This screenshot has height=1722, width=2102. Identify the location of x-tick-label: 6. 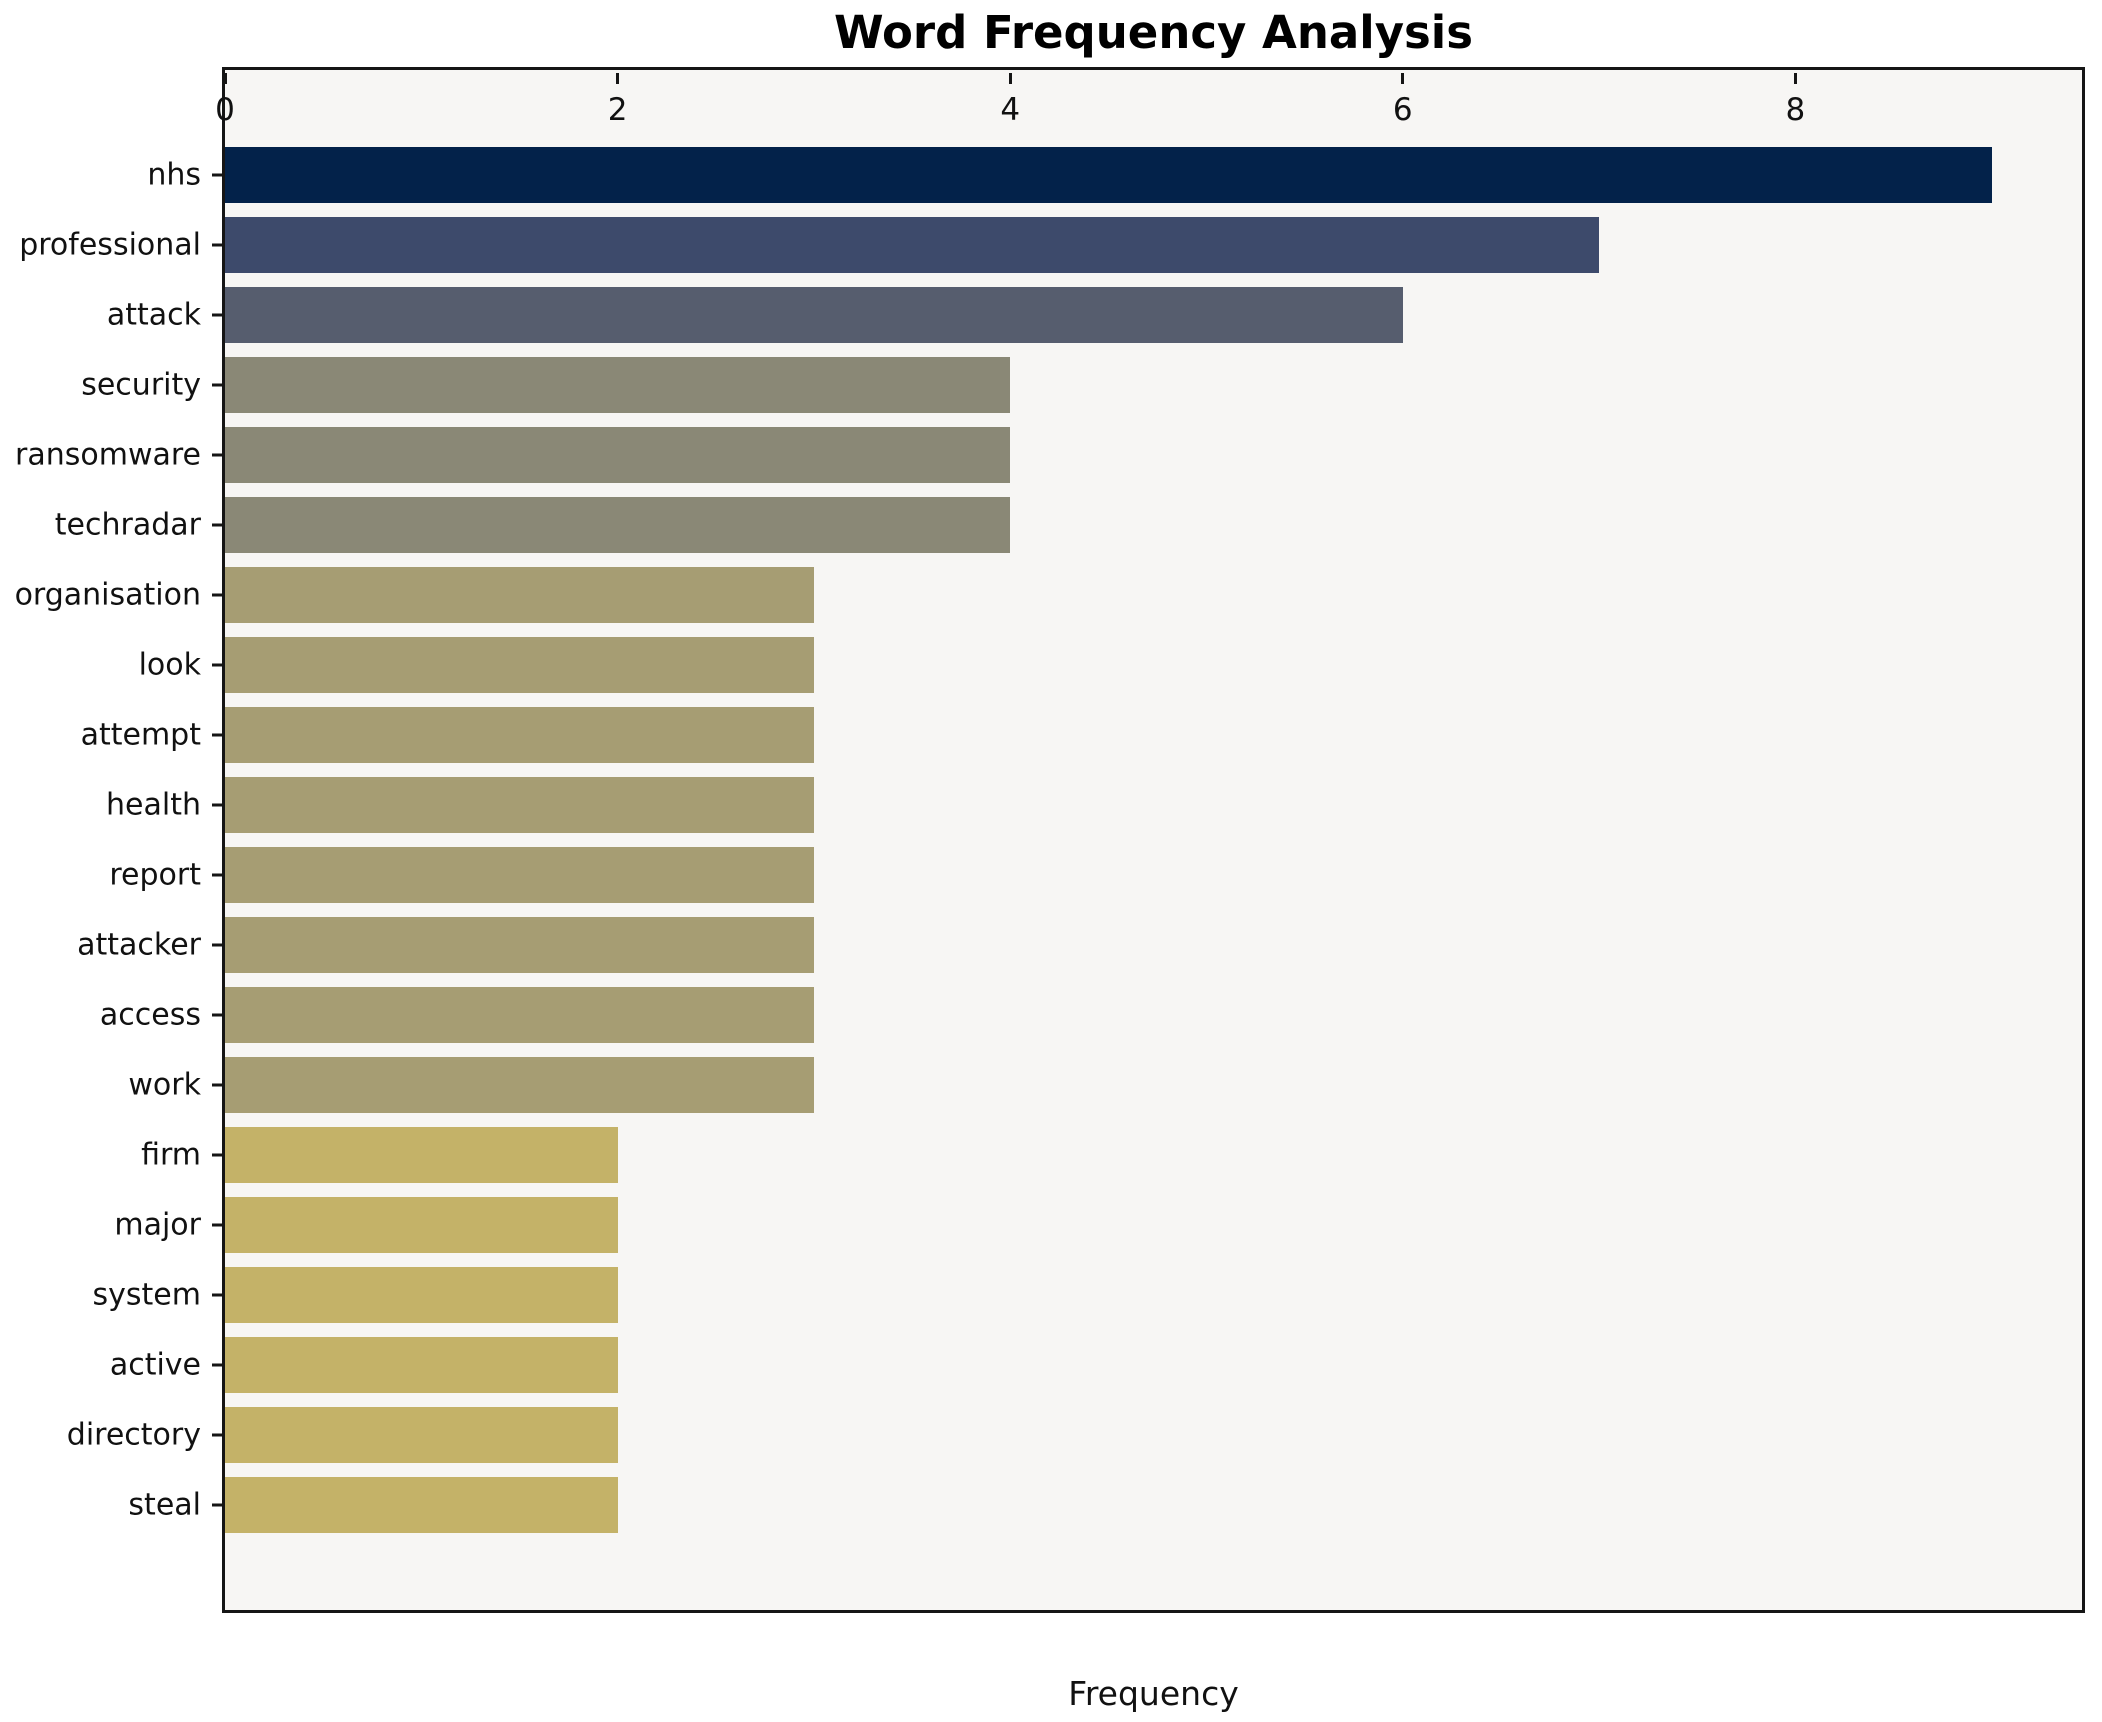
(1402, 110).